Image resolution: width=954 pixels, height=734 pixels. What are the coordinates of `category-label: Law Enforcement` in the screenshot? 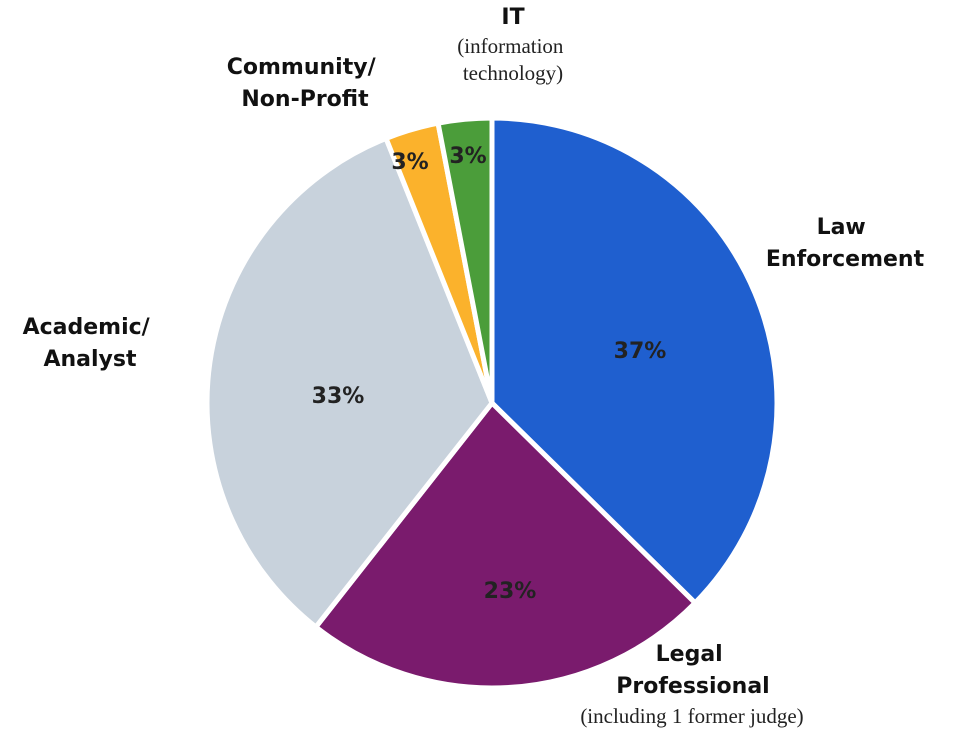 It's located at (845, 243).